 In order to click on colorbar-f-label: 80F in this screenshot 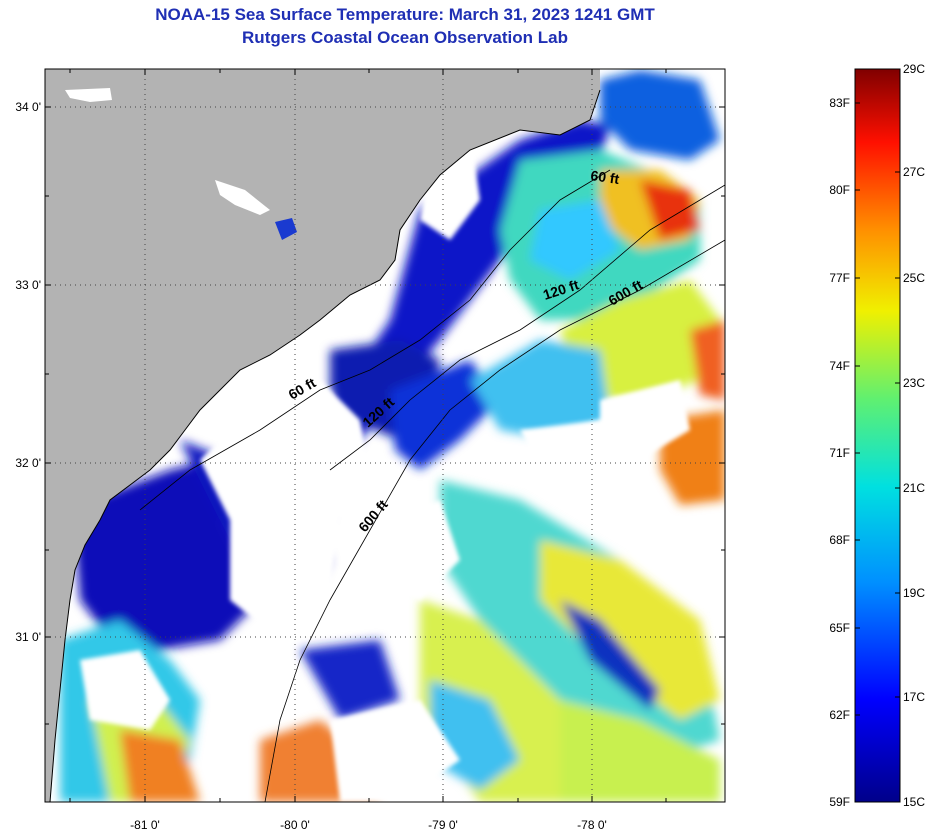, I will do `click(839, 190)`.